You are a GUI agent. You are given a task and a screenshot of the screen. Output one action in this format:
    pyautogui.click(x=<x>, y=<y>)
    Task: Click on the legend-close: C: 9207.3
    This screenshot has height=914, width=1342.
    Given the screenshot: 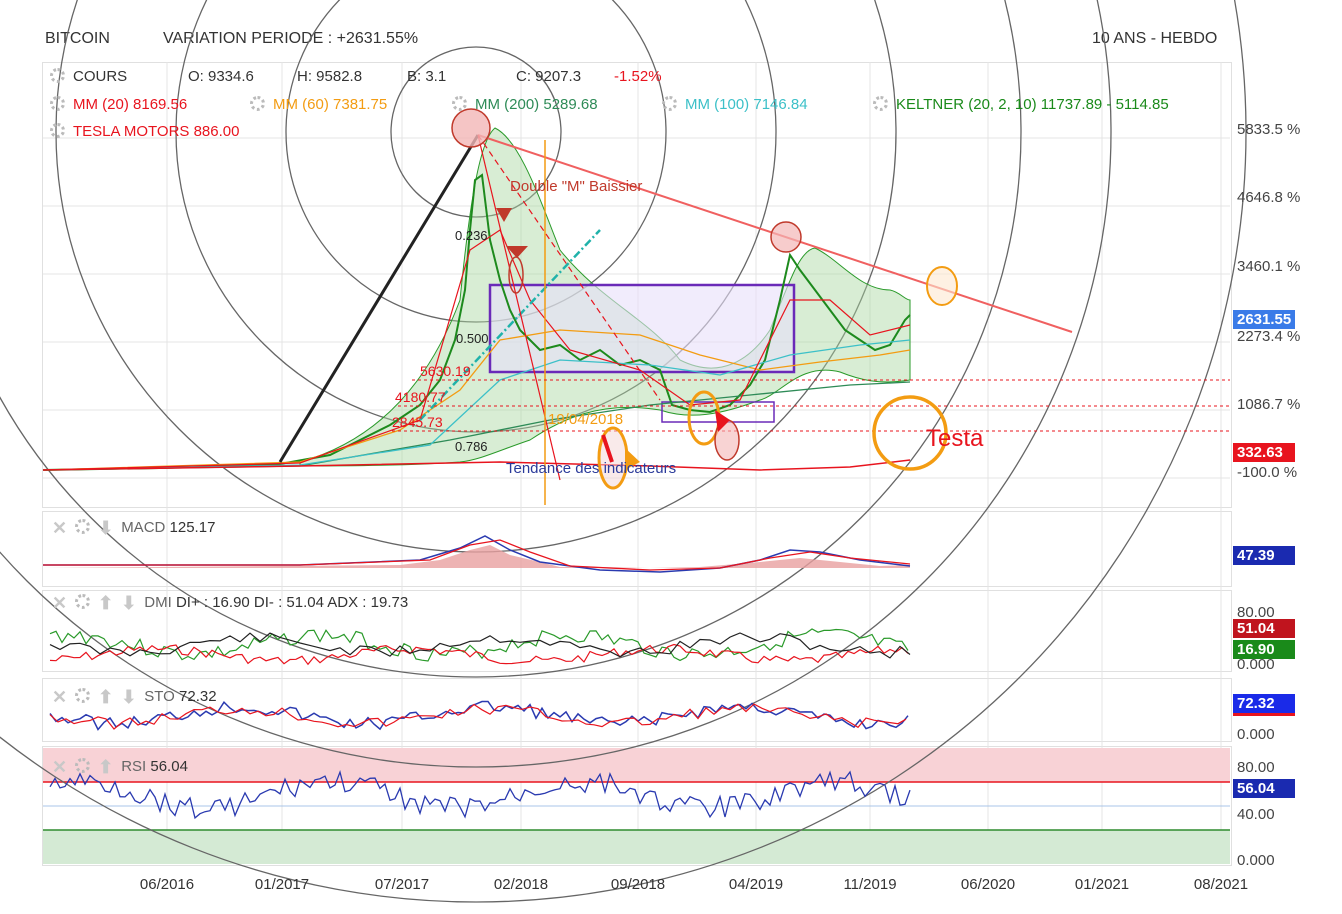 What is the action you would take?
    pyautogui.click(x=549, y=76)
    